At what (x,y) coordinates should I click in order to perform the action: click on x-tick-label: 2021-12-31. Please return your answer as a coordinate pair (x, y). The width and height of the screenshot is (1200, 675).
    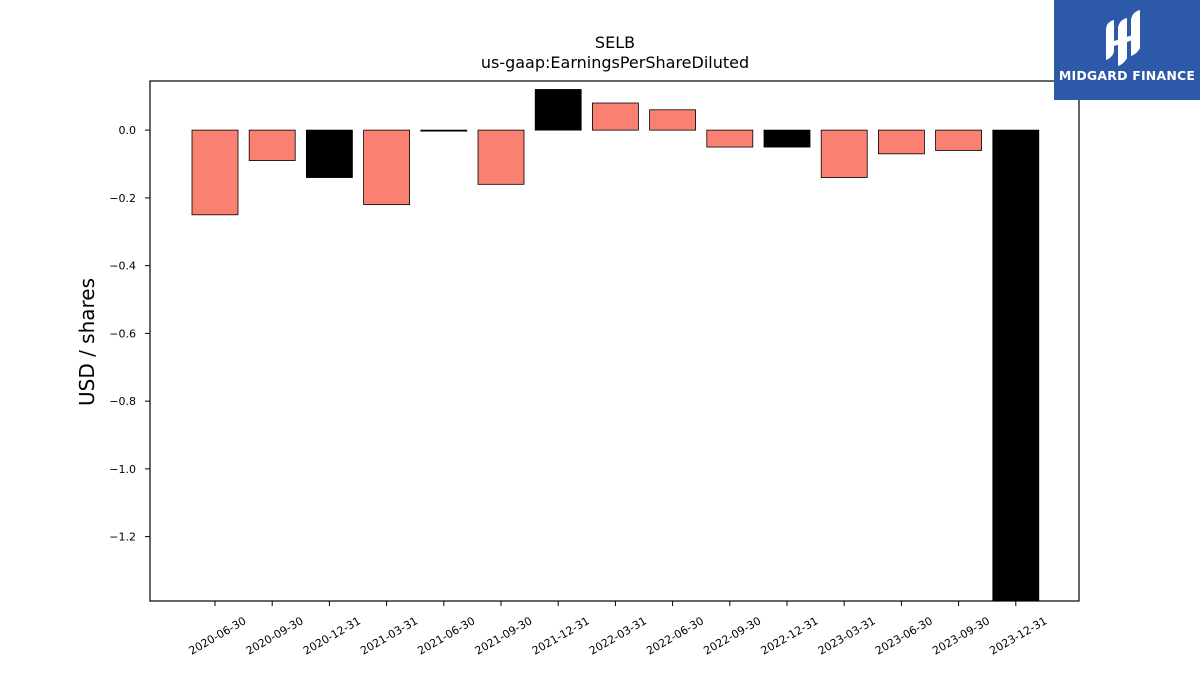
    Looking at the image, I should click on (561, 635).